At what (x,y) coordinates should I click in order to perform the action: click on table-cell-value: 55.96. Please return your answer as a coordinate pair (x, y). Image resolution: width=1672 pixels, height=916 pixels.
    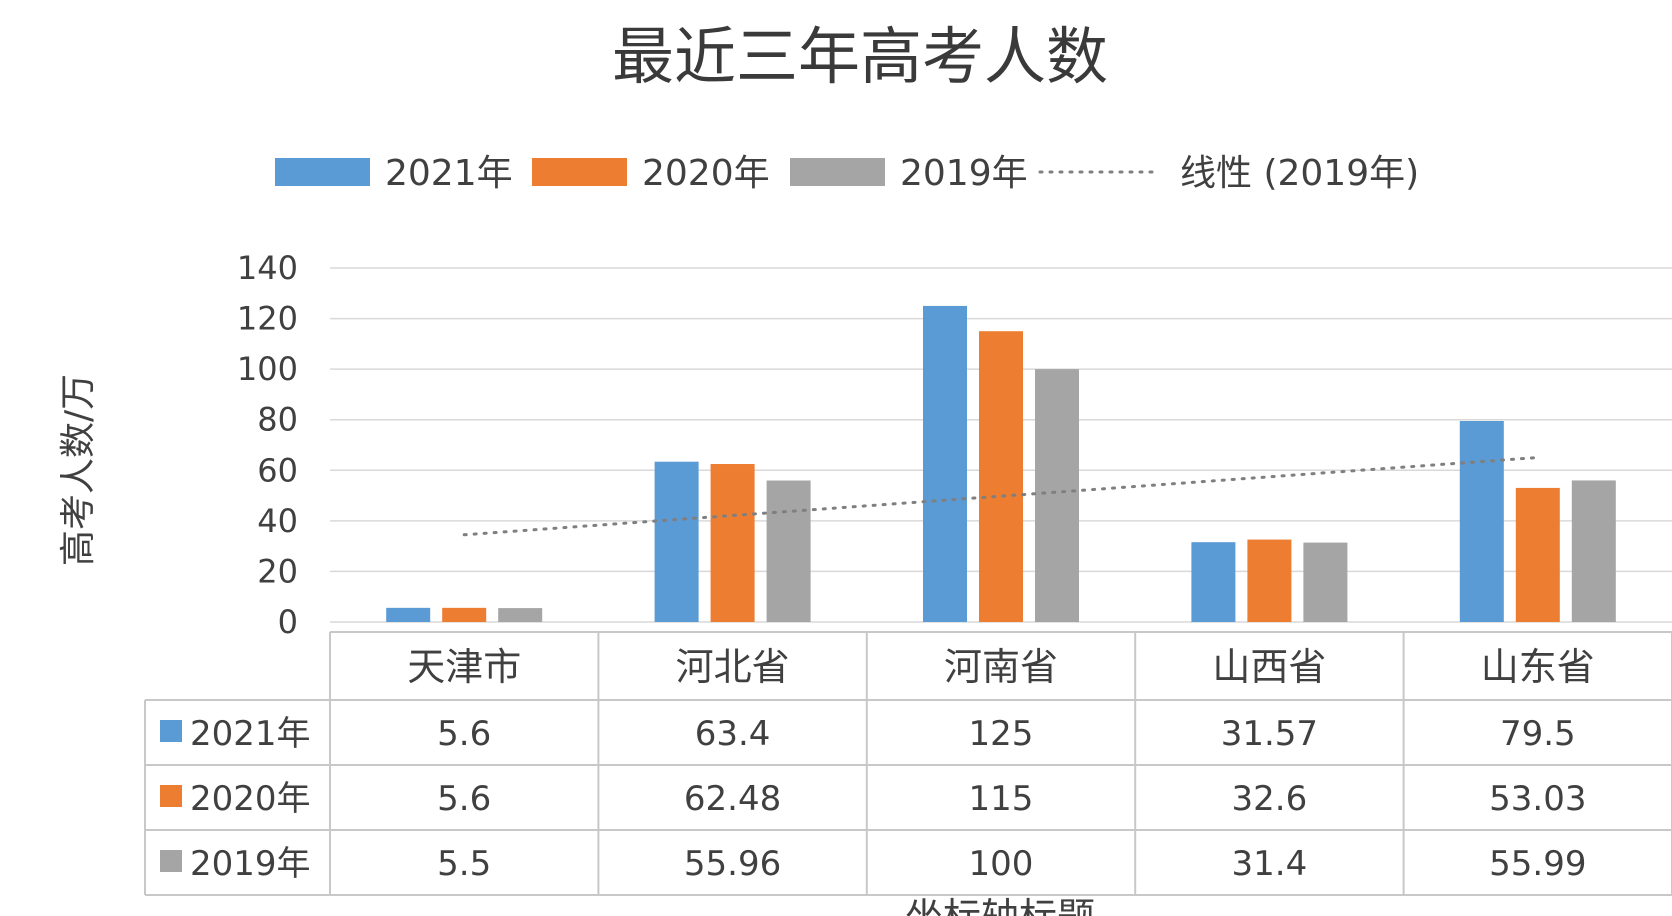
    Looking at the image, I should click on (732, 864).